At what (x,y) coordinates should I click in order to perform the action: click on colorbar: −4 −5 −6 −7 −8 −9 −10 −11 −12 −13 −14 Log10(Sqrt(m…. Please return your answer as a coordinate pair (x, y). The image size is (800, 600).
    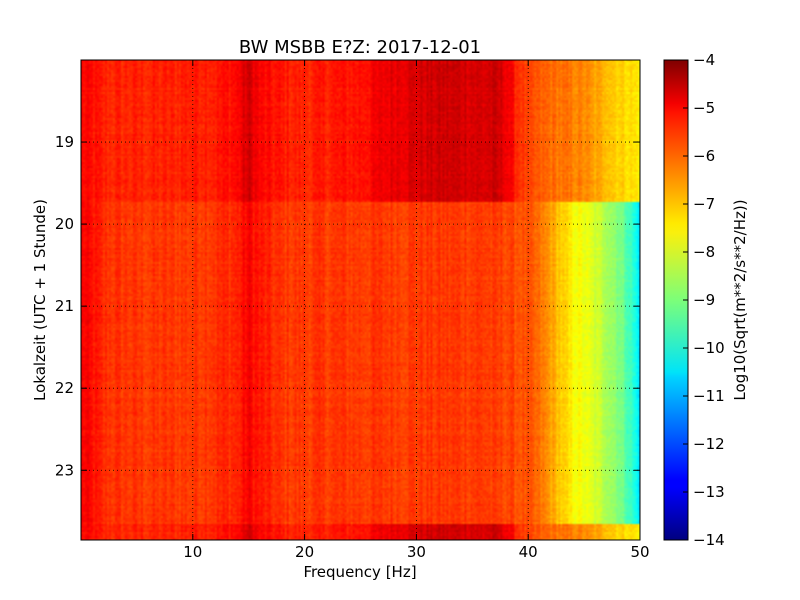
    Looking at the image, I should click on (706, 300).